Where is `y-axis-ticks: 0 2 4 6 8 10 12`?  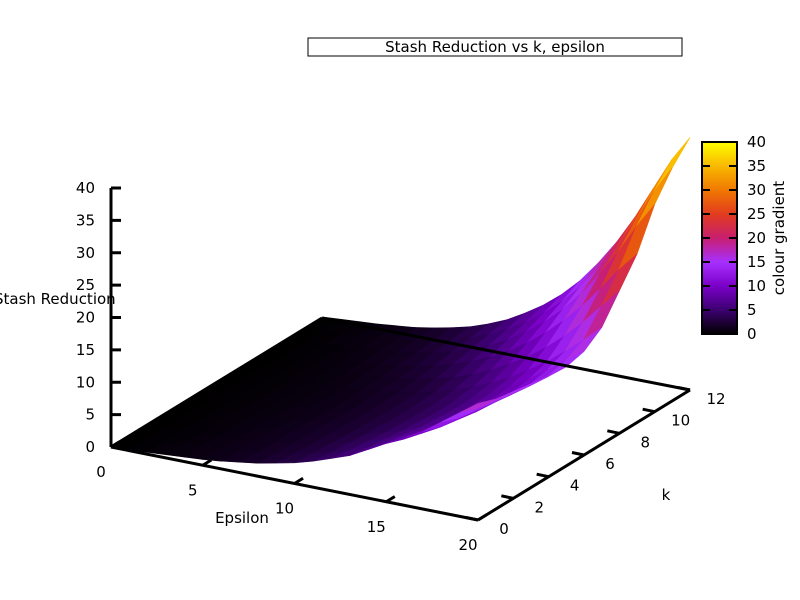
y-axis-ticks: 0 2 4 6 8 10 12 is located at coordinates (595, 462).